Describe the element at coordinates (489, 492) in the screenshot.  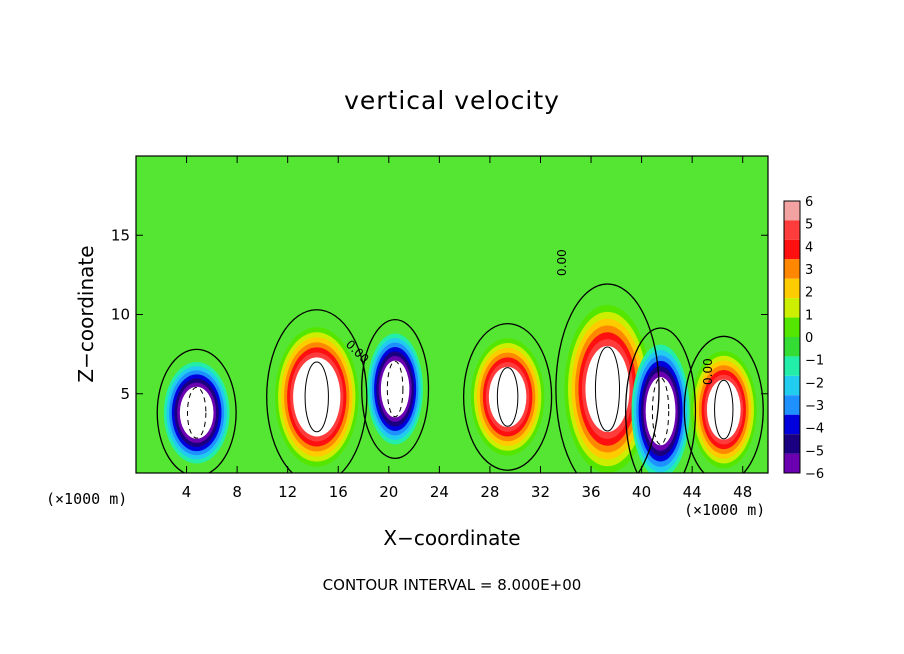
I see `x-tick-label: 28` at that location.